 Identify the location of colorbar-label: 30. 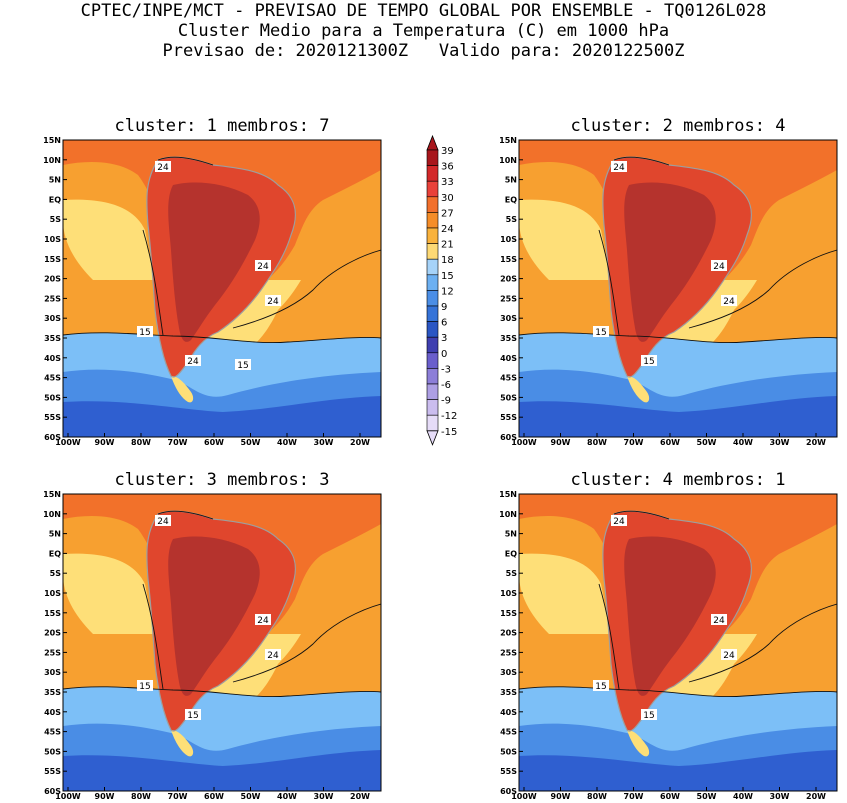
(447, 198).